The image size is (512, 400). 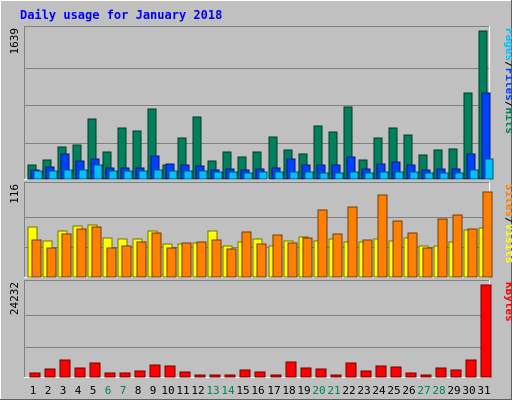 I want to click on legend-sites: Sites, so click(x=507, y=200).